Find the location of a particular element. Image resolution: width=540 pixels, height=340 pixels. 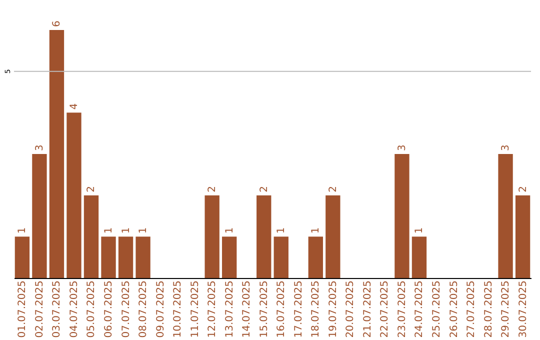

x-tick-label: 20.07.2025 is located at coordinates (350, 309).